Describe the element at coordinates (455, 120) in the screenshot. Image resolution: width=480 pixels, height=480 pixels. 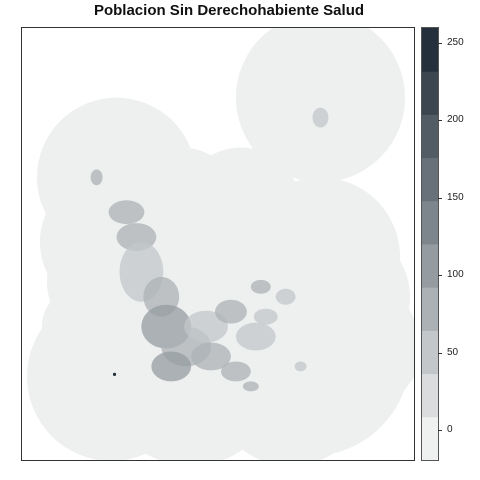
I see `legend-tick-label: 200` at that location.